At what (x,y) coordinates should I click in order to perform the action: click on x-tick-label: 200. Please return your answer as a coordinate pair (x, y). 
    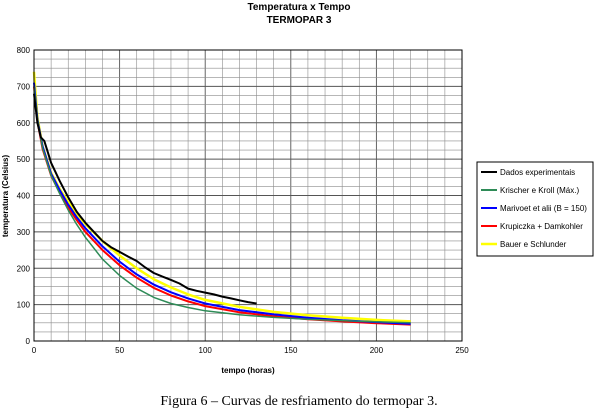
    Looking at the image, I should click on (377, 350).